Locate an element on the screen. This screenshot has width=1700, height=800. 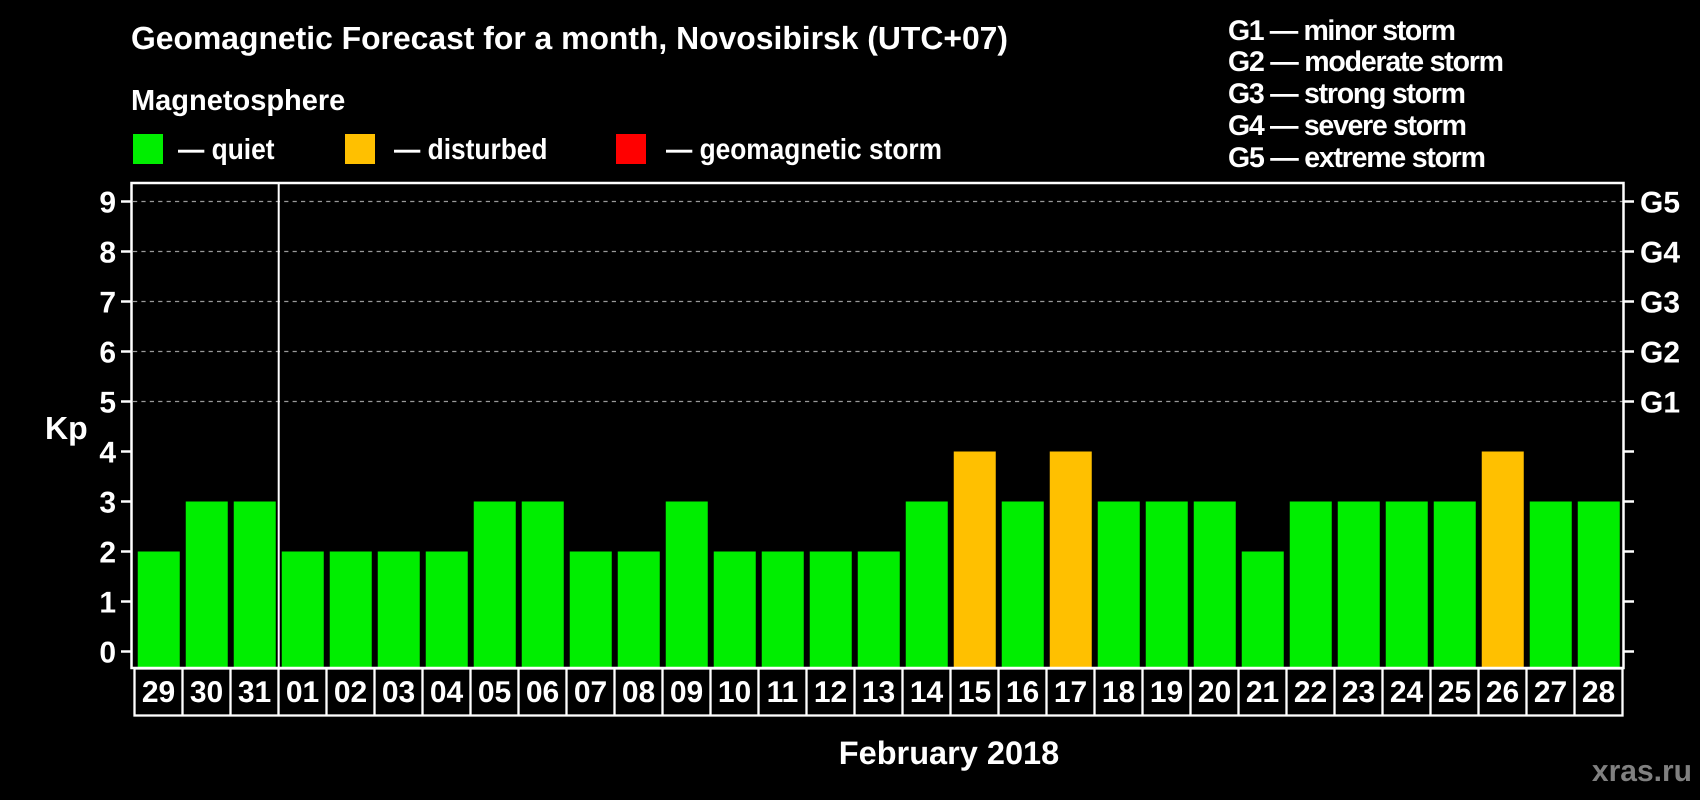
svg-text: 21 is located at coordinates (1262, 692).